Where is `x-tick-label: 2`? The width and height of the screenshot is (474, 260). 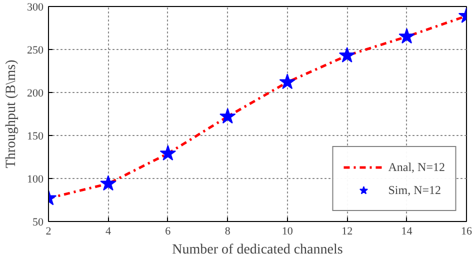
x-tick-label: 2 is located at coordinates (49, 232).